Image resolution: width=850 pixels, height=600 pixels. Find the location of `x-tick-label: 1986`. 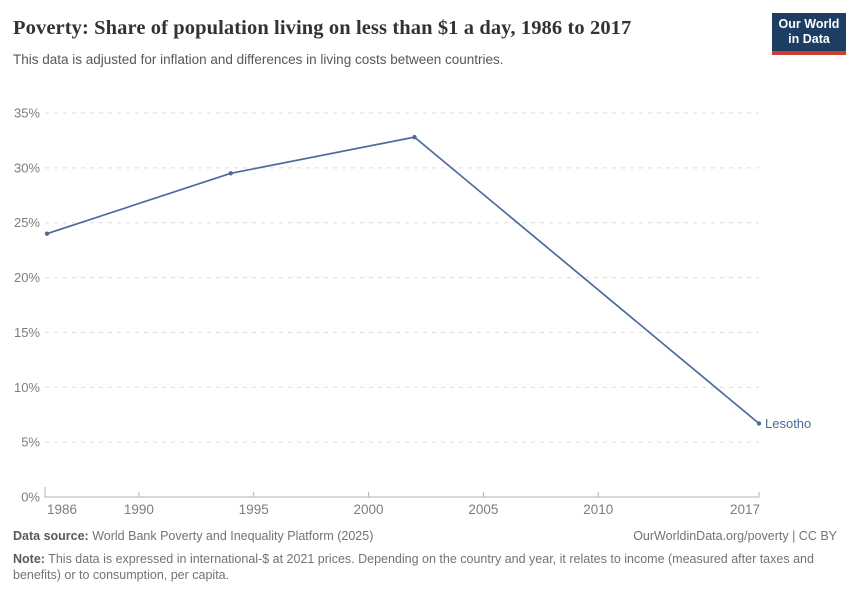

x-tick-label: 1986 is located at coordinates (62, 509).